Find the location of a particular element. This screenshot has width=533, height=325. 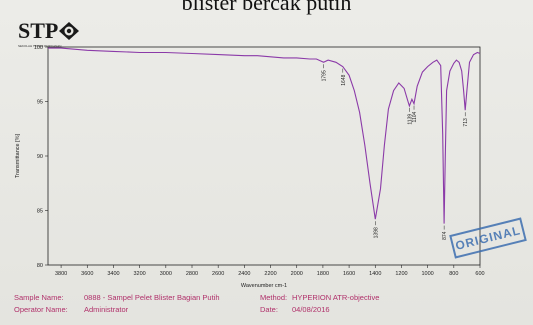

y-axis-label: Transmittance [%] is located at coordinates (18, 155).